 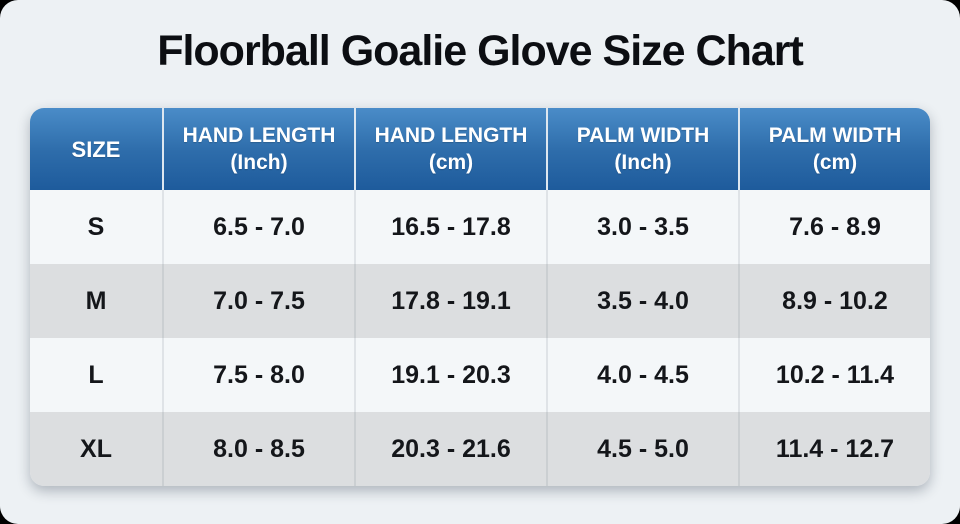 I want to click on cell-size: M, so click(x=96, y=300).